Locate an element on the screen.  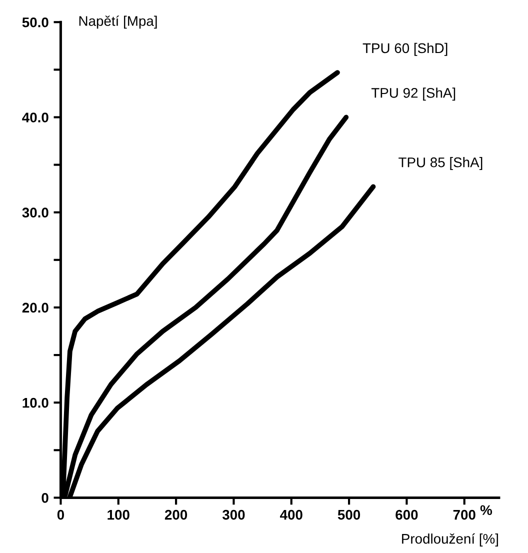
x-tick-label: 600 is located at coordinates (407, 515).